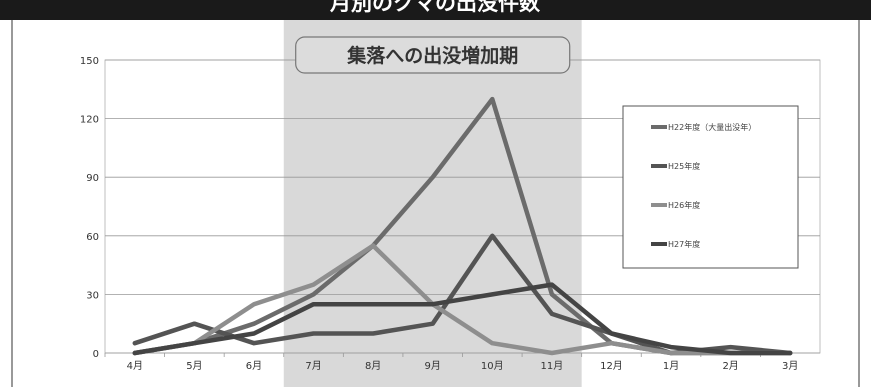 This screenshot has height=387, width=871. I want to click on x-tick-label: 6月, so click(254, 366).